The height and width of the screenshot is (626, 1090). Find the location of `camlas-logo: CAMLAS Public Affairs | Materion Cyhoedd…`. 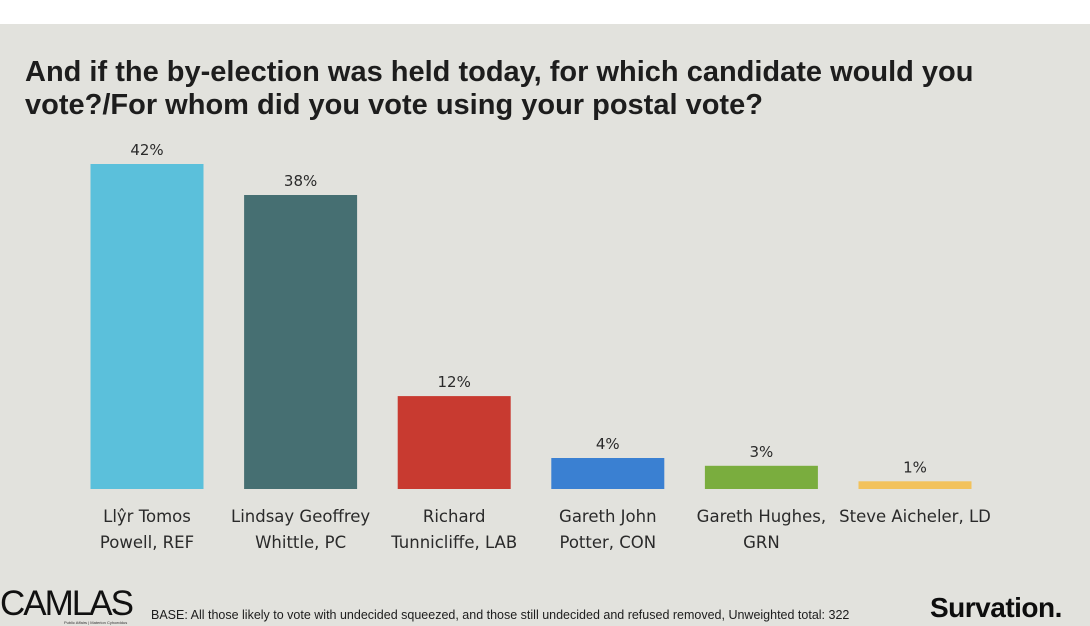

camlas-logo: CAMLAS Public Affairs | Materion Cyhoedd… is located at coordinates (67, 604).